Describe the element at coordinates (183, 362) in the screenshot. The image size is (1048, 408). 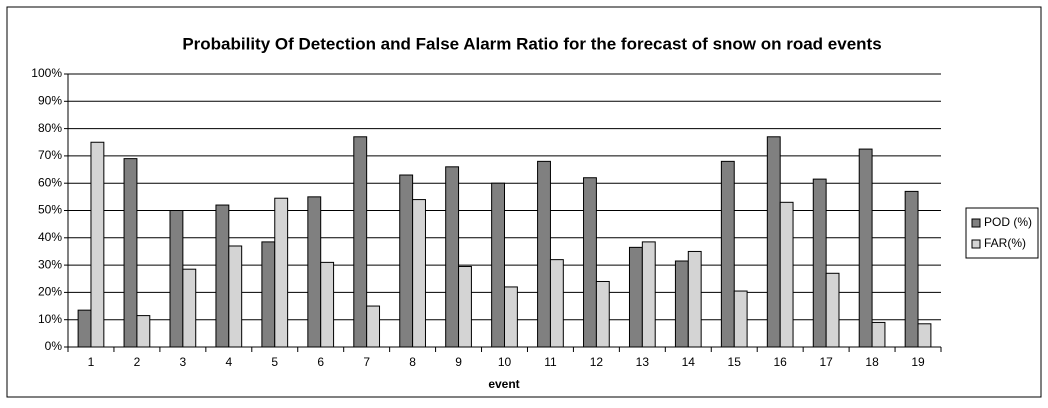
I see `x-tick-label: 3` at that location.